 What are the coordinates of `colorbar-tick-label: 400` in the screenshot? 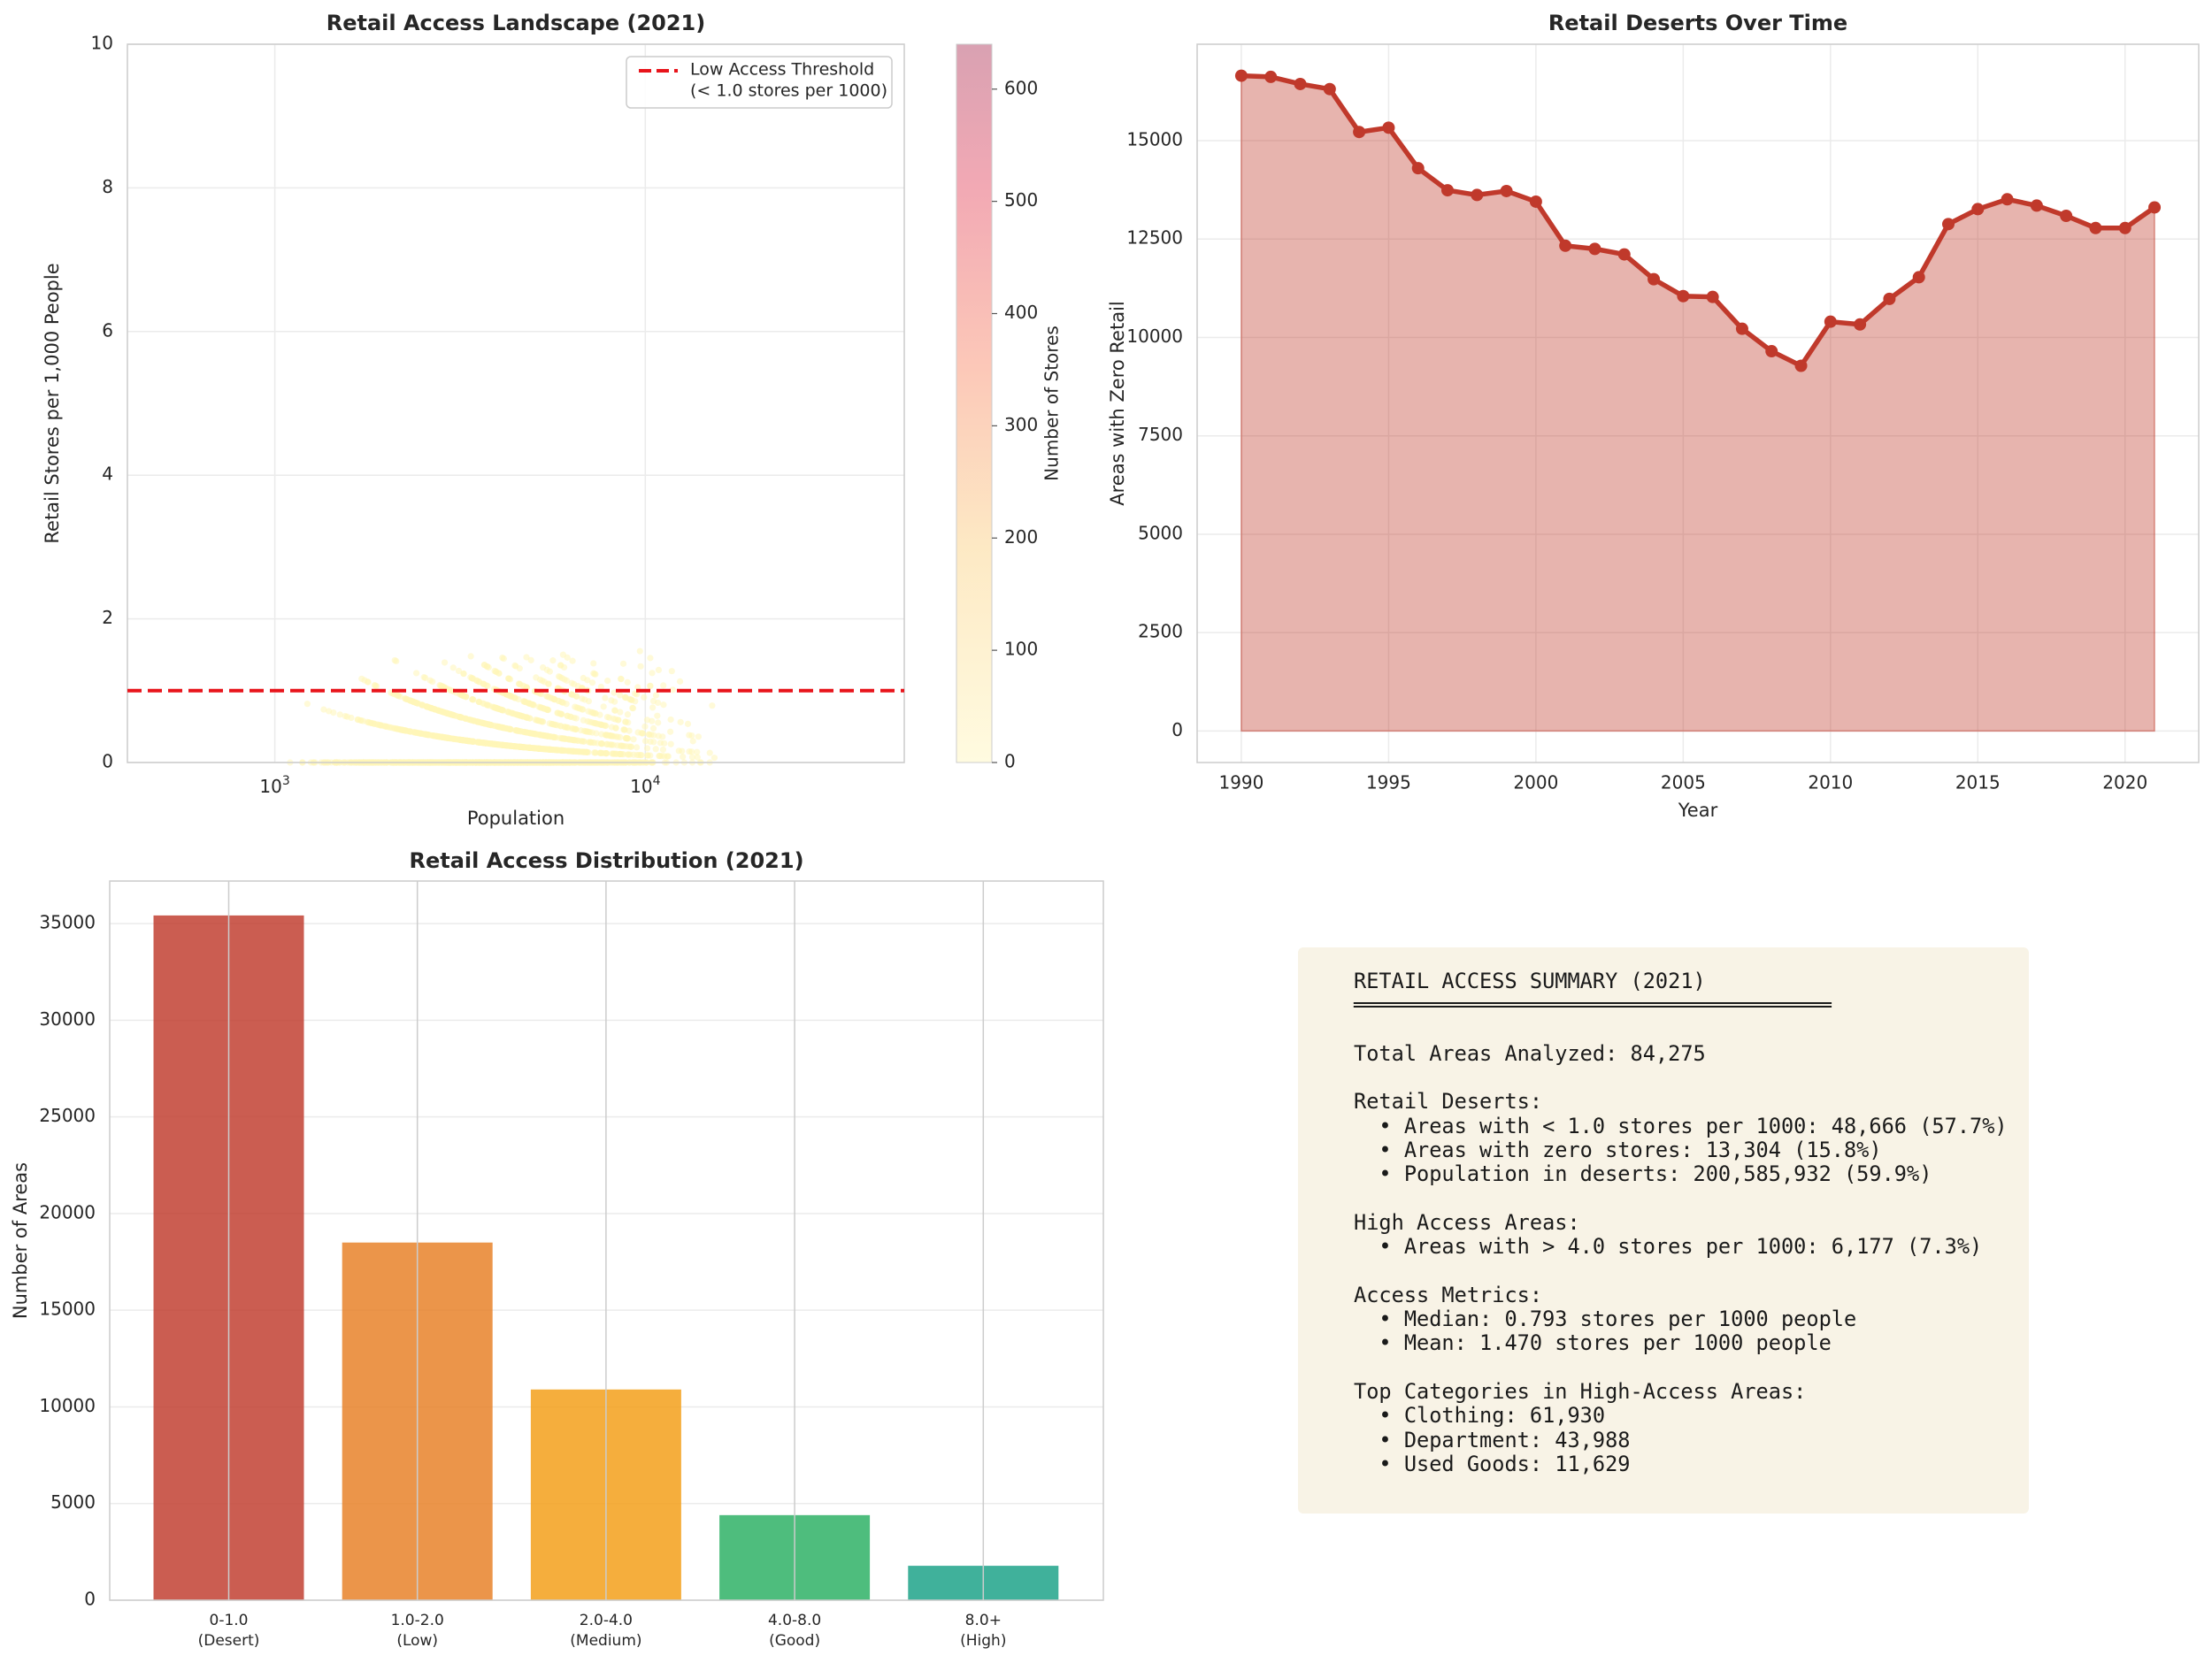 It's located at (1021, 313).